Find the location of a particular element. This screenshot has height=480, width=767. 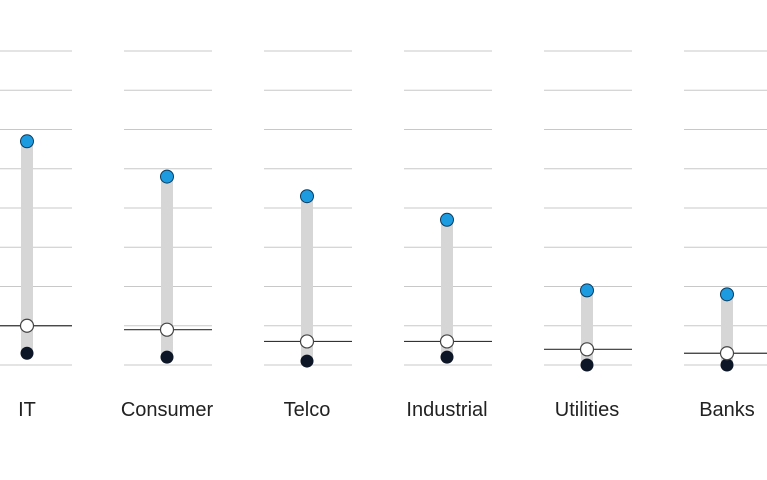

category-label-industrial: Industrial is located at coordinates (446, 410).